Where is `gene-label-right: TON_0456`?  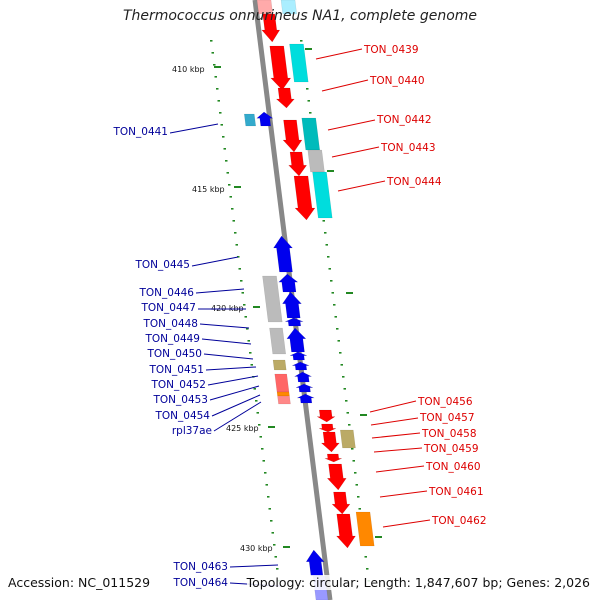
gene-label-right: TON_0456 is located at coordinates (445, 402).